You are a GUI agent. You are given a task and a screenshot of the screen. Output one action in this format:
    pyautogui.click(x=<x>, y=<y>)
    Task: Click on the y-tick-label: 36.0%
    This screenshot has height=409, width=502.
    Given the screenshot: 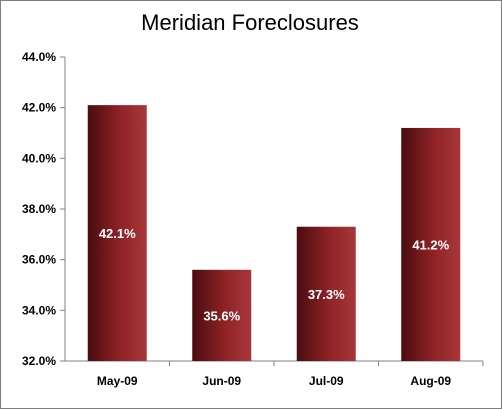 What is the action you would take?
    pyautogui.click(x=39, y=260)
    